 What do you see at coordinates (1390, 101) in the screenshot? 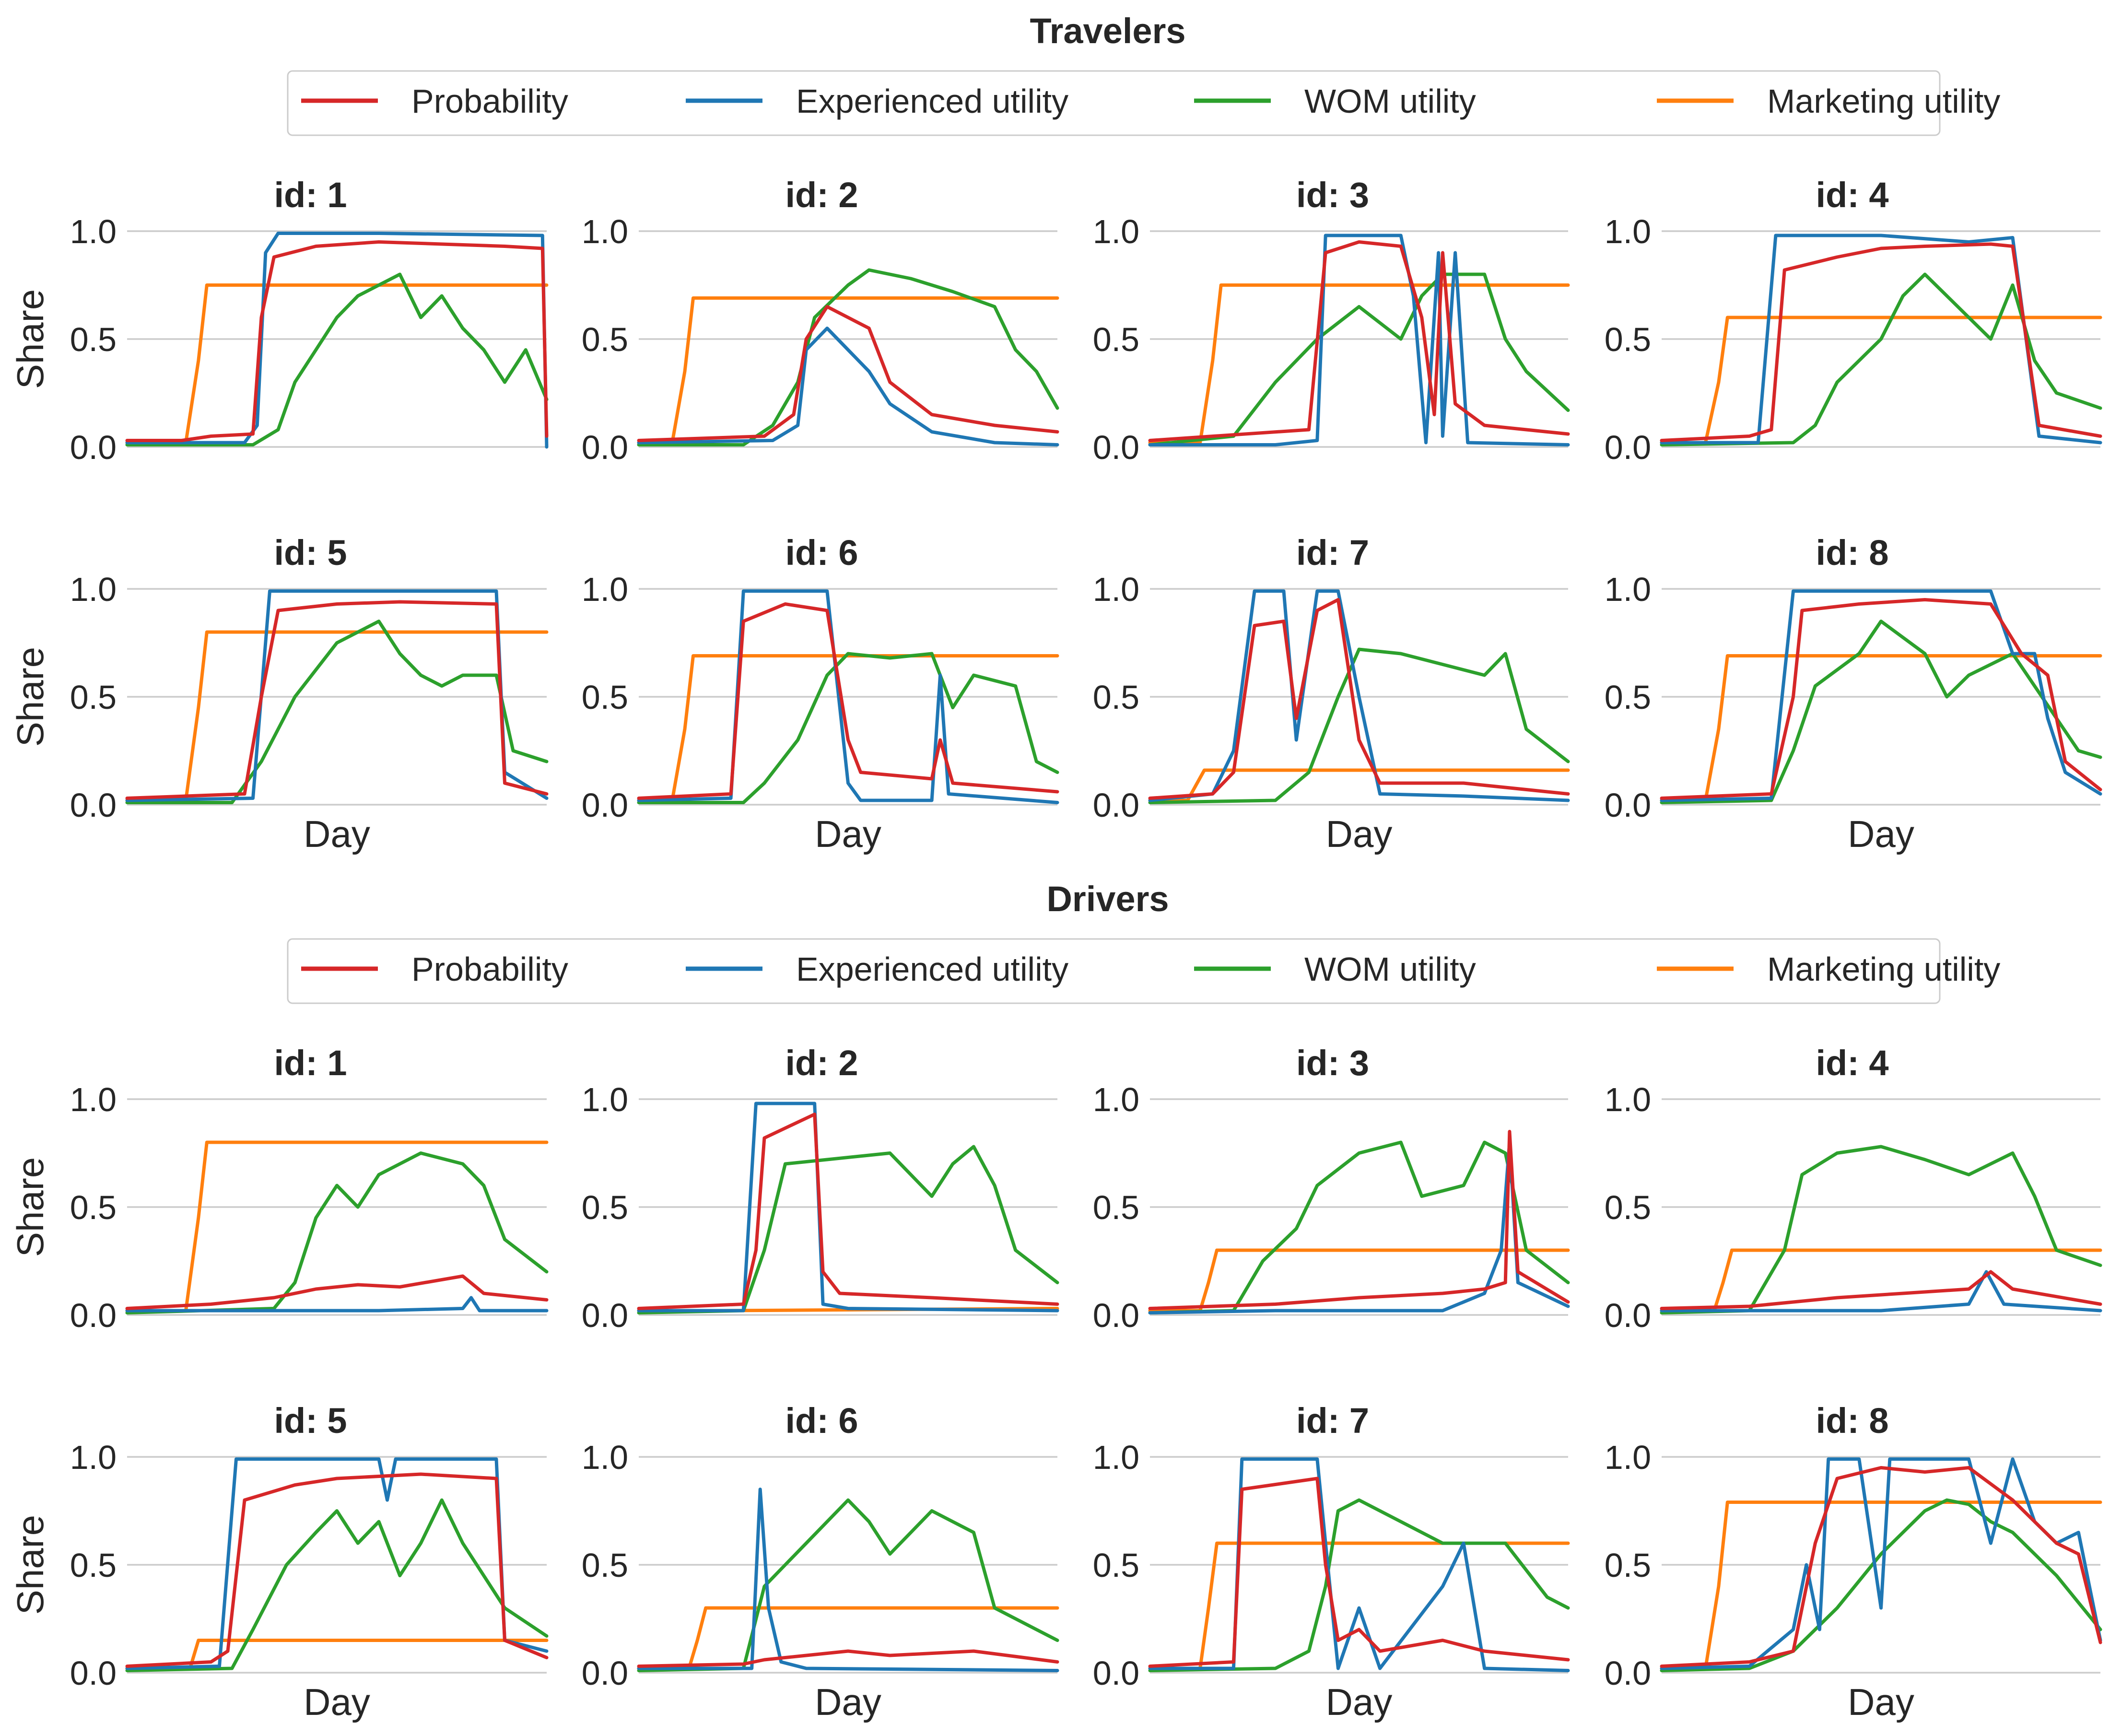
I see `legend-entry: WOM utility` at bounding box center [1390, 101].